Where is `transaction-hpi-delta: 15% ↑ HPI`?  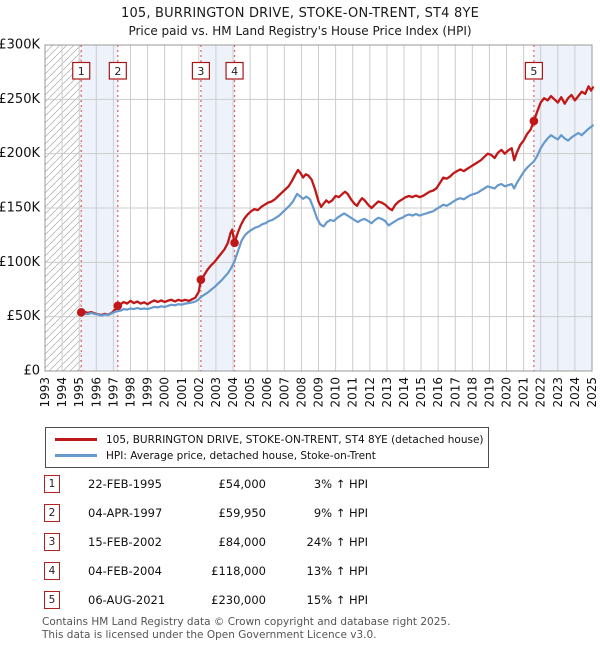 transaction-hpi-delta: 15% ↑ HPI is located at coordinates (337, 600).